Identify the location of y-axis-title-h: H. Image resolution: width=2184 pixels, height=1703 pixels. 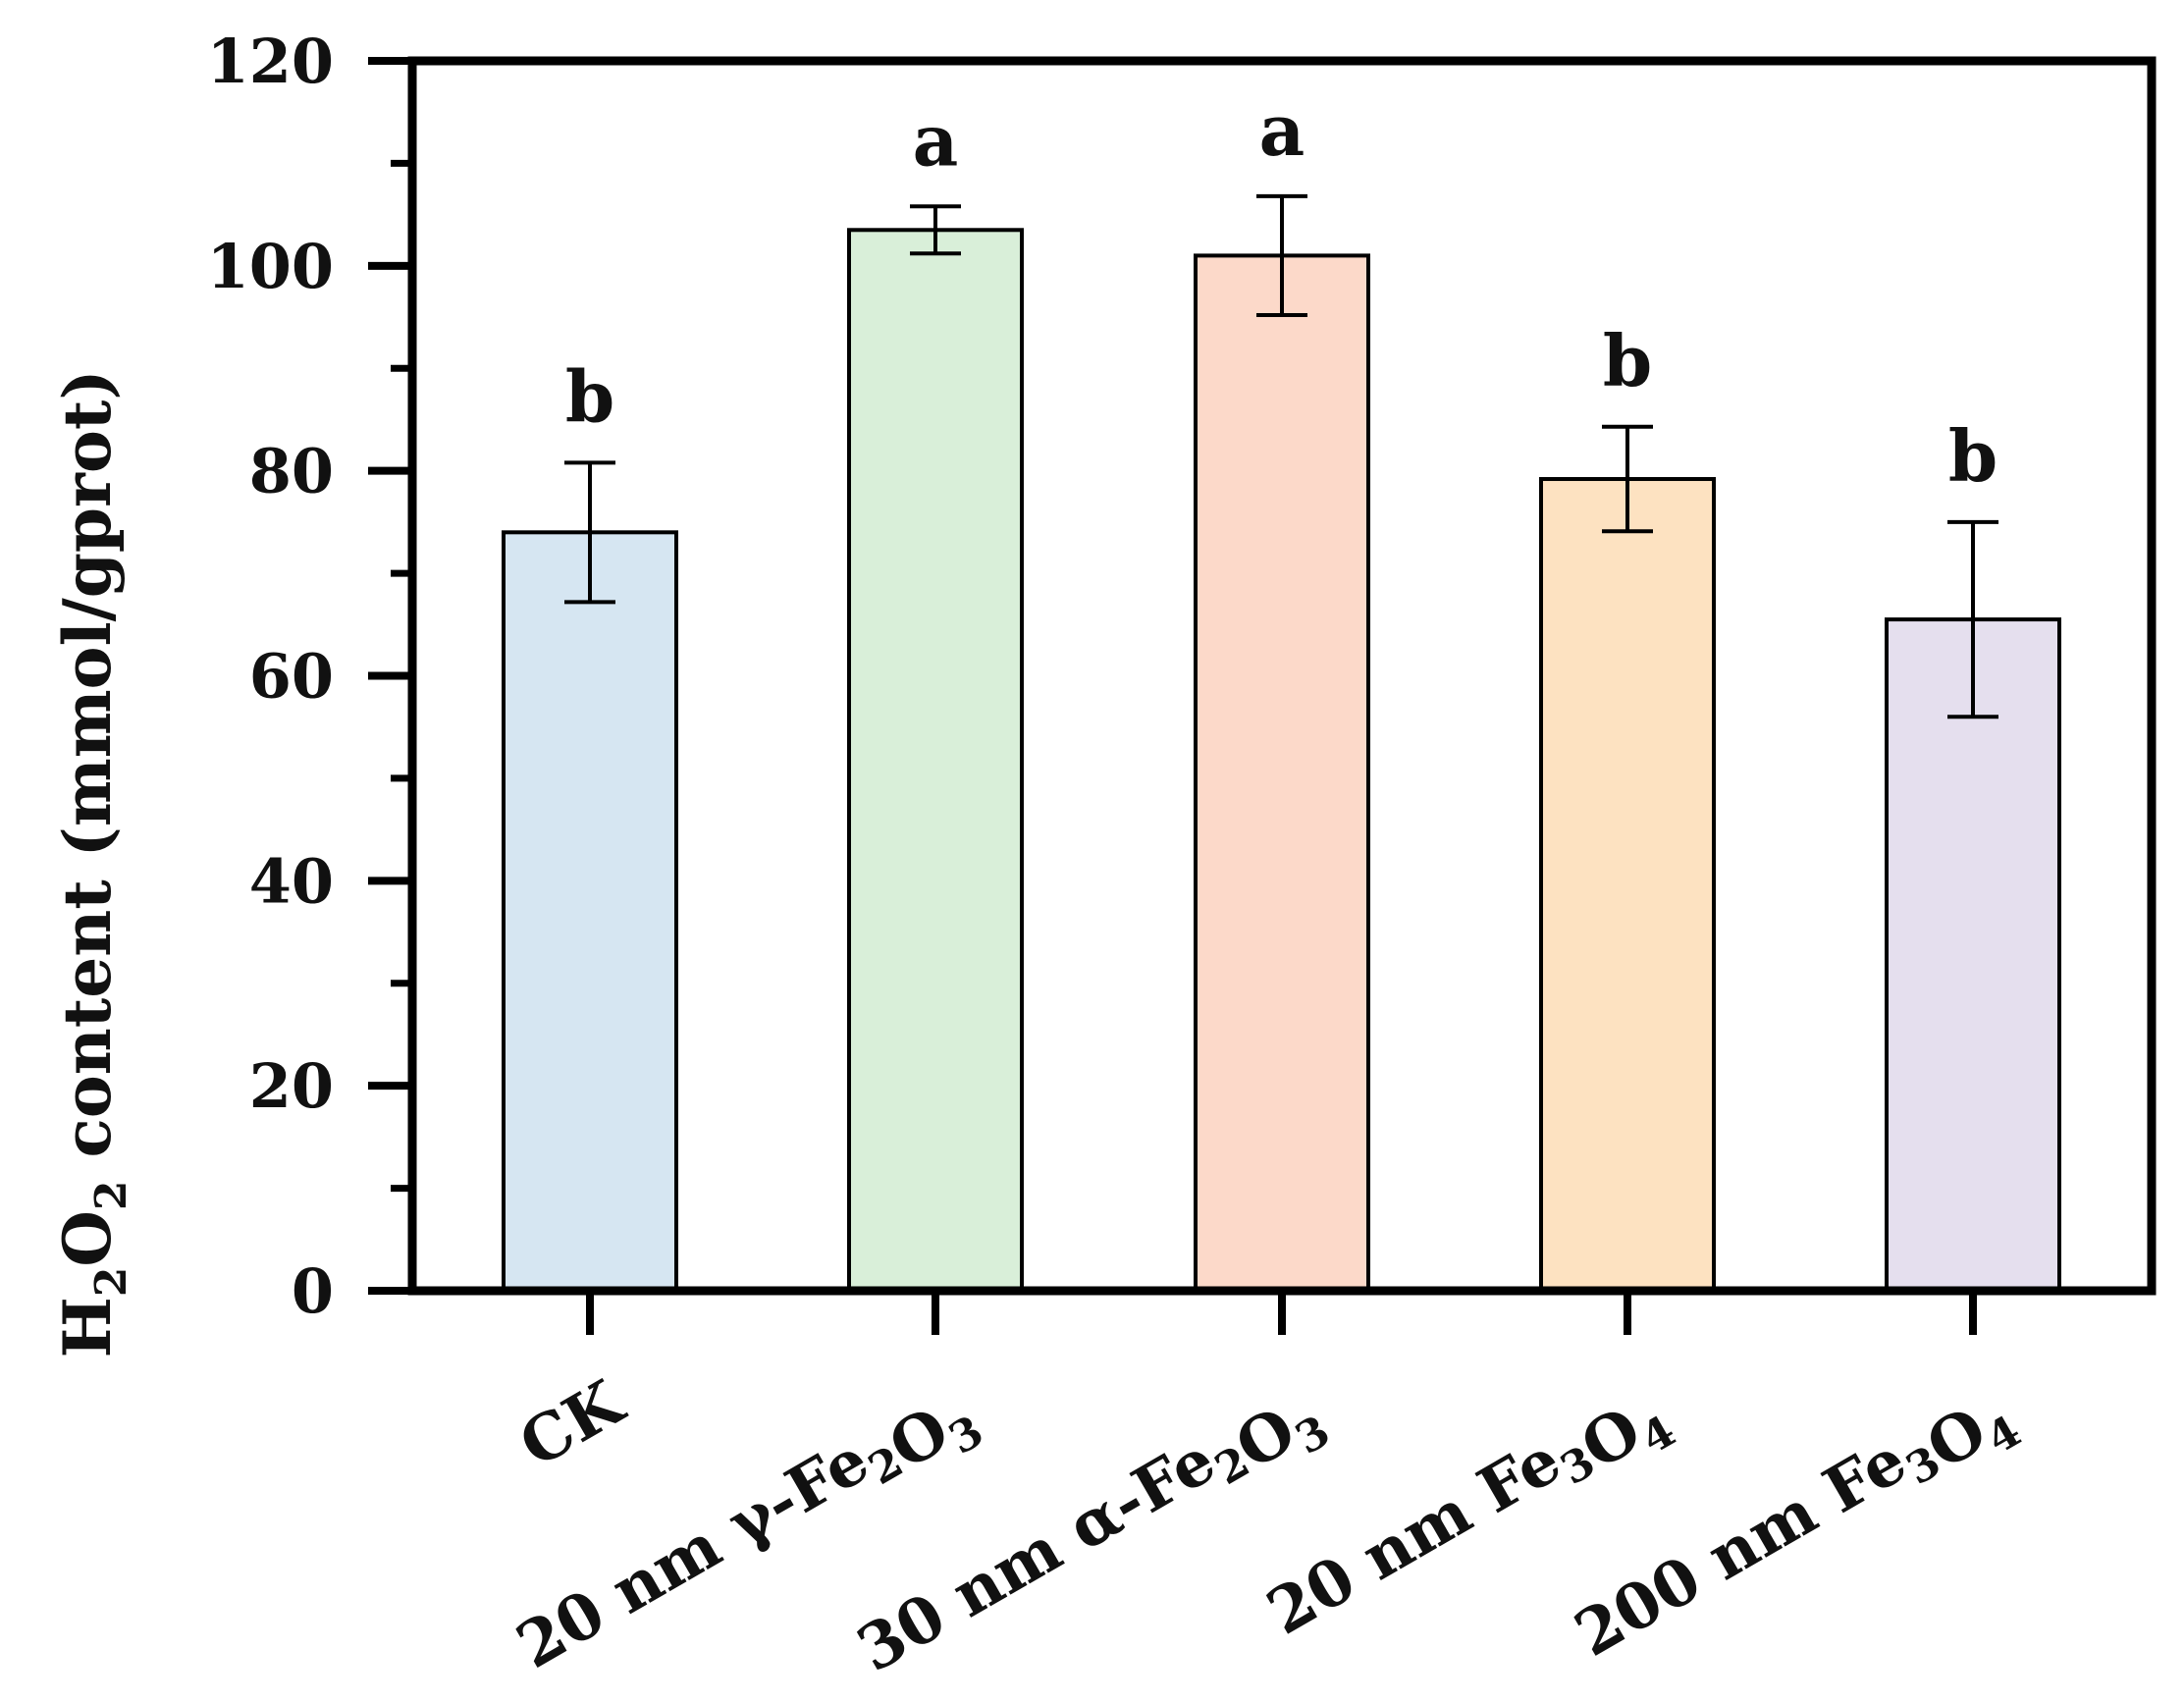
(87, 1327).